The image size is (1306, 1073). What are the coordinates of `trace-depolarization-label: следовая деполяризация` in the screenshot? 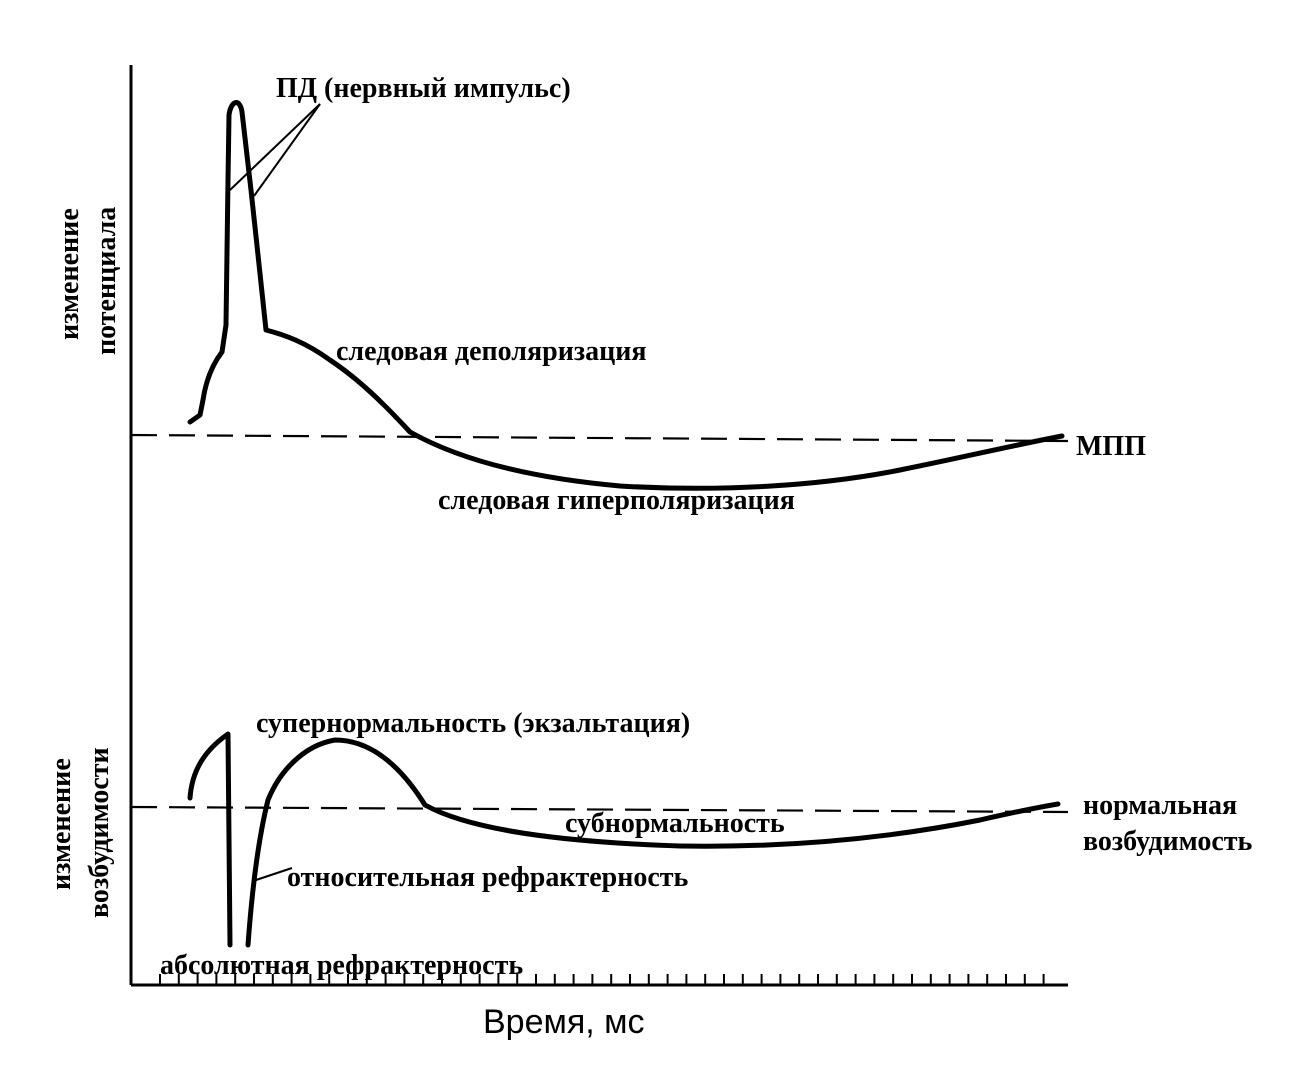 It's located at (491, 351).